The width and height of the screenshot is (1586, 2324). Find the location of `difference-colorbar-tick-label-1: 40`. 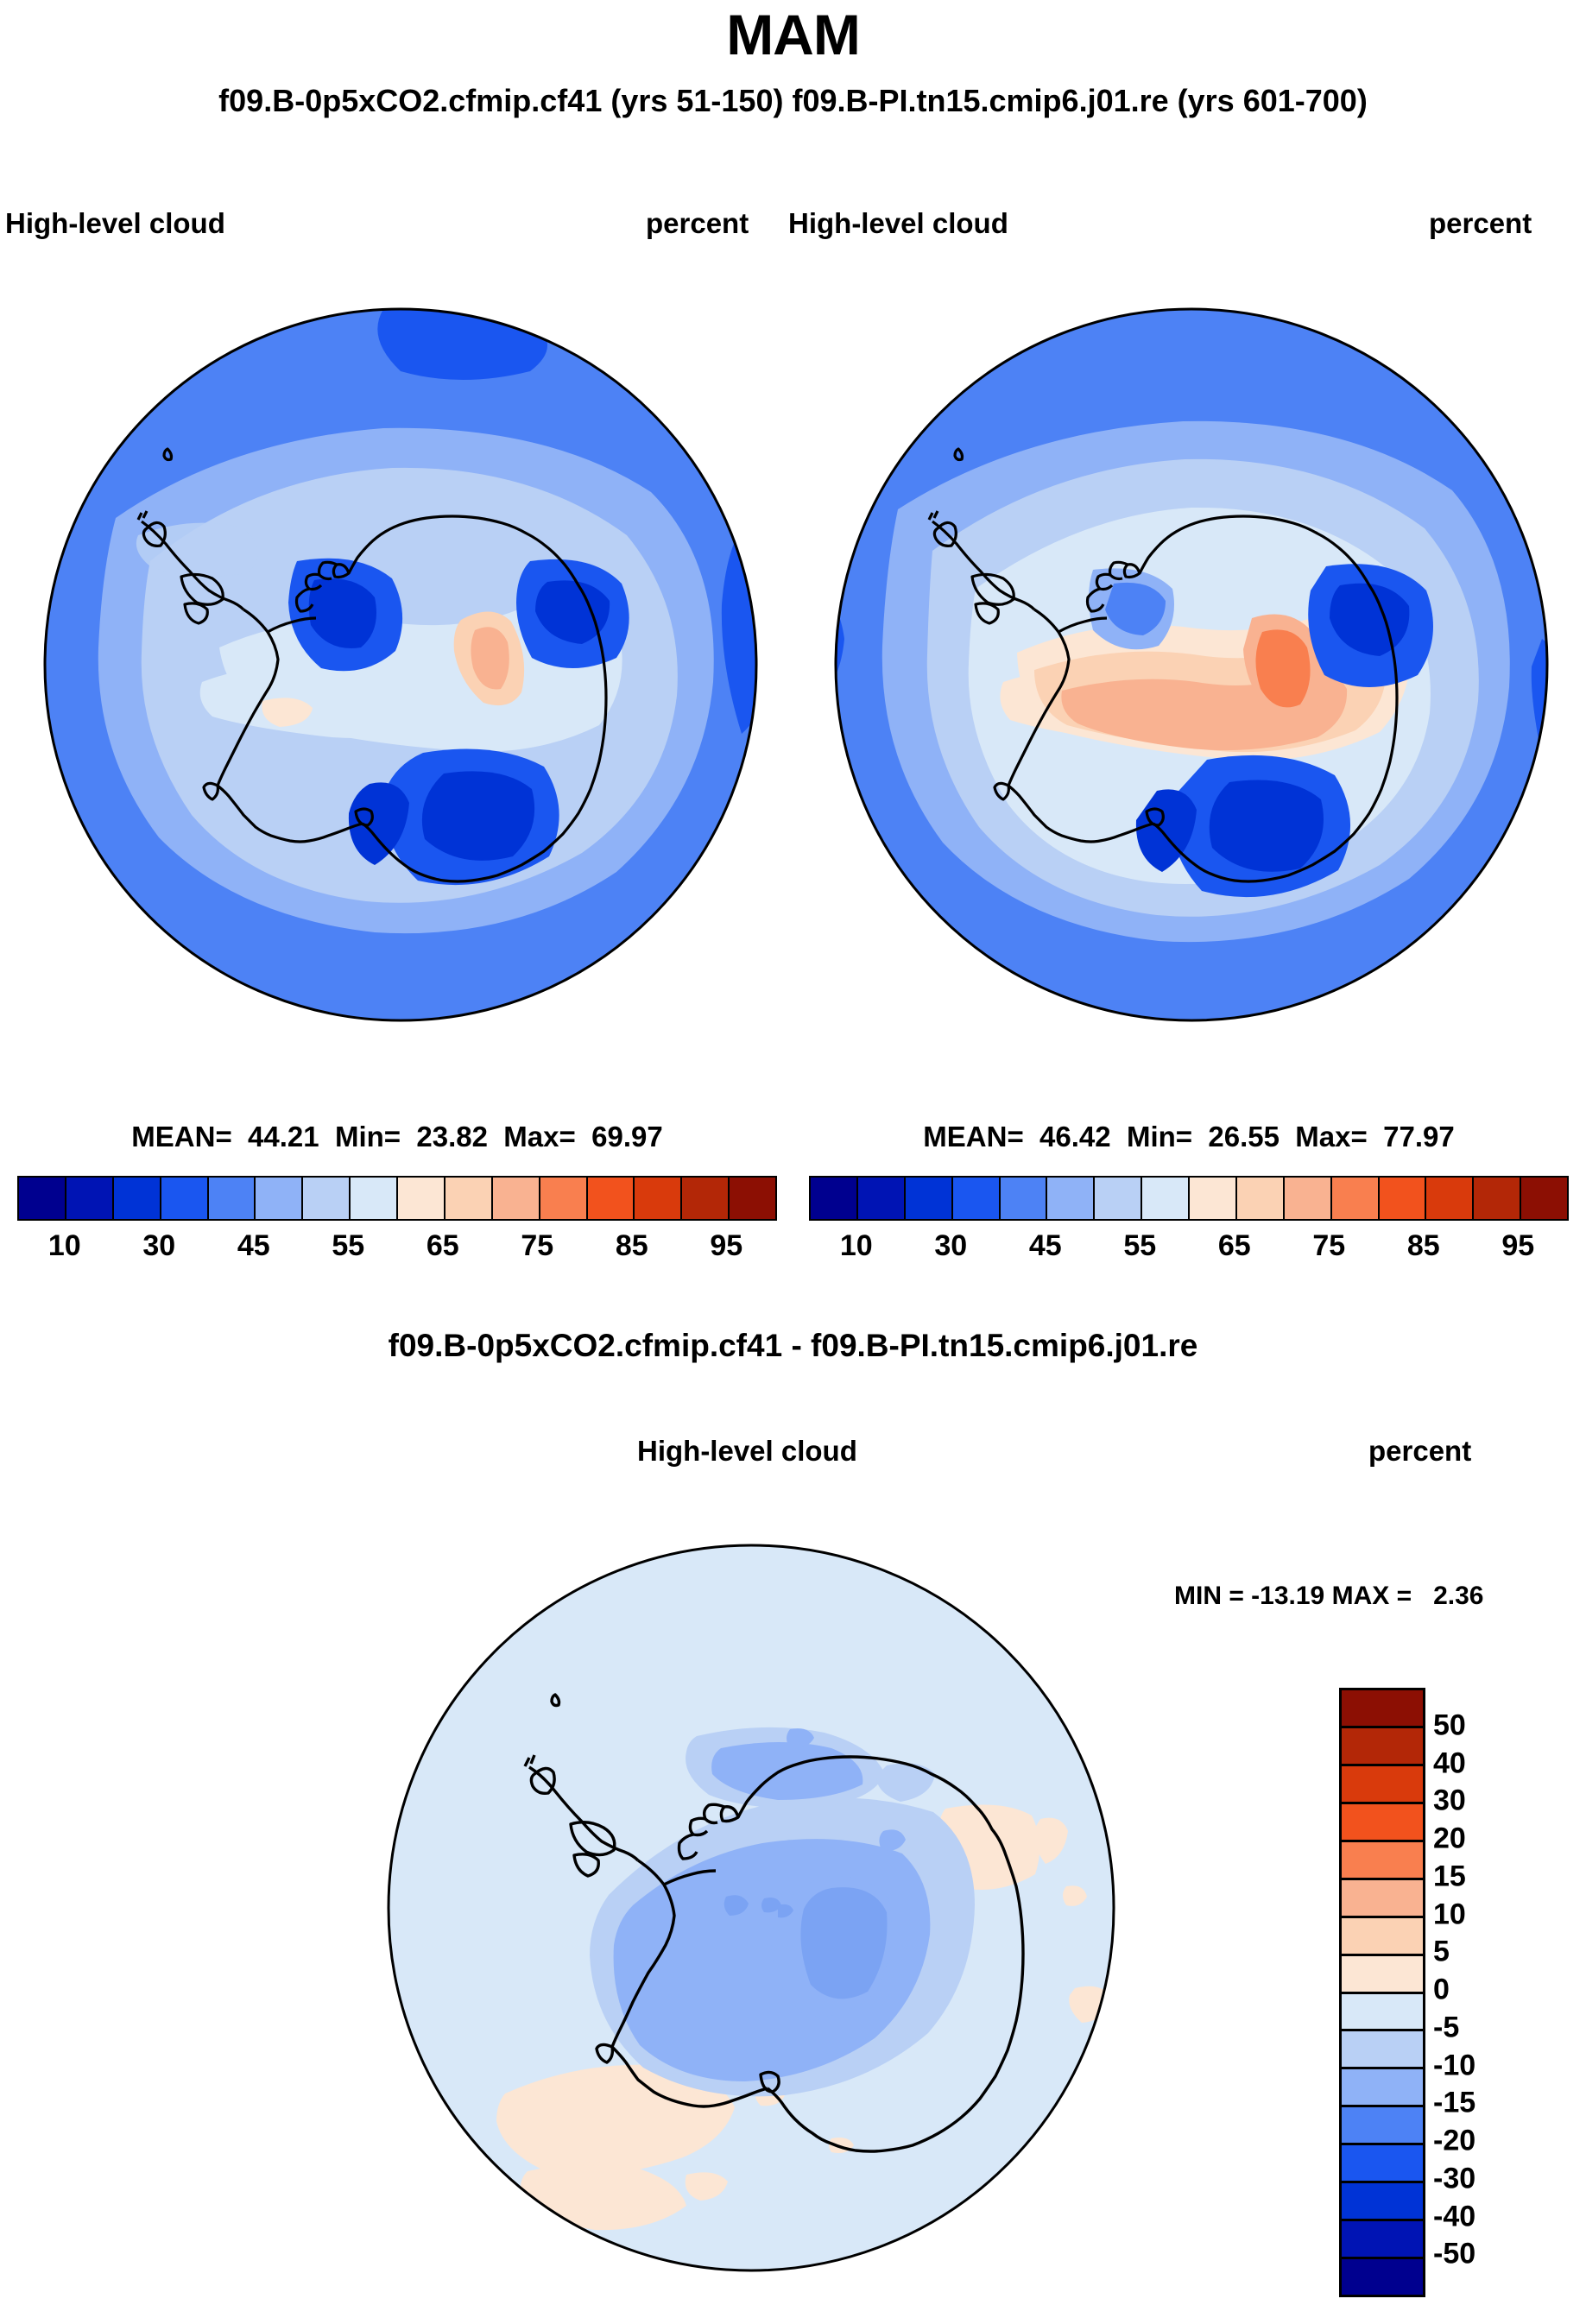

difference-colorbar-tick-label-1: 40 is located at coordinates (1449, 1762).